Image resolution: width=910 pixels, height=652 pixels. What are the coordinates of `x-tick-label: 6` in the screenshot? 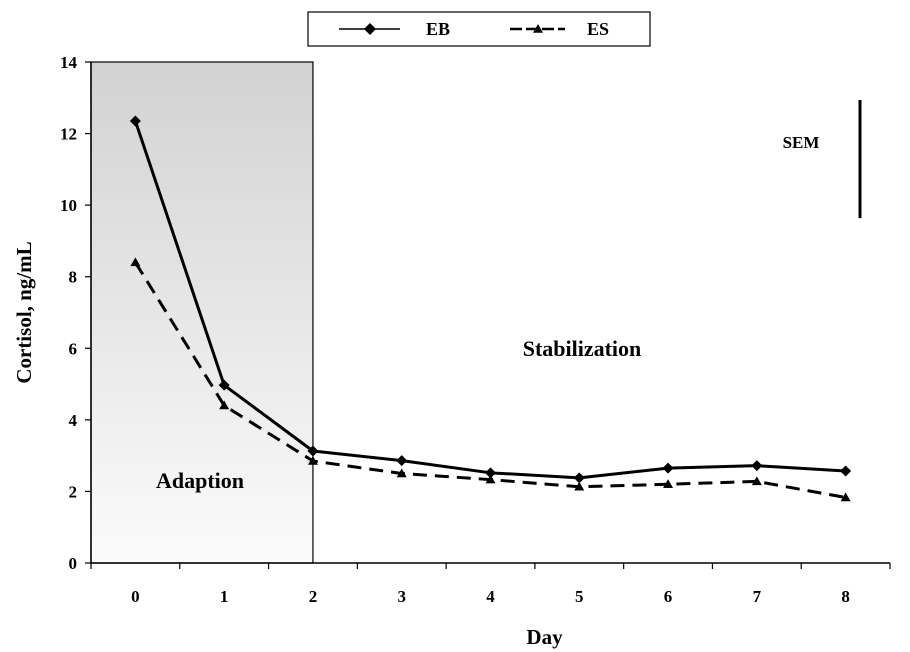 It's located at (668, 596).